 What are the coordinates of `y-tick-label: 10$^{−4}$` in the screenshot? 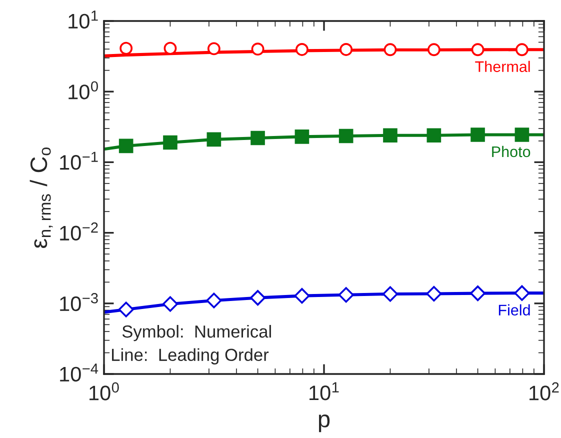 It's located at (79, 373).